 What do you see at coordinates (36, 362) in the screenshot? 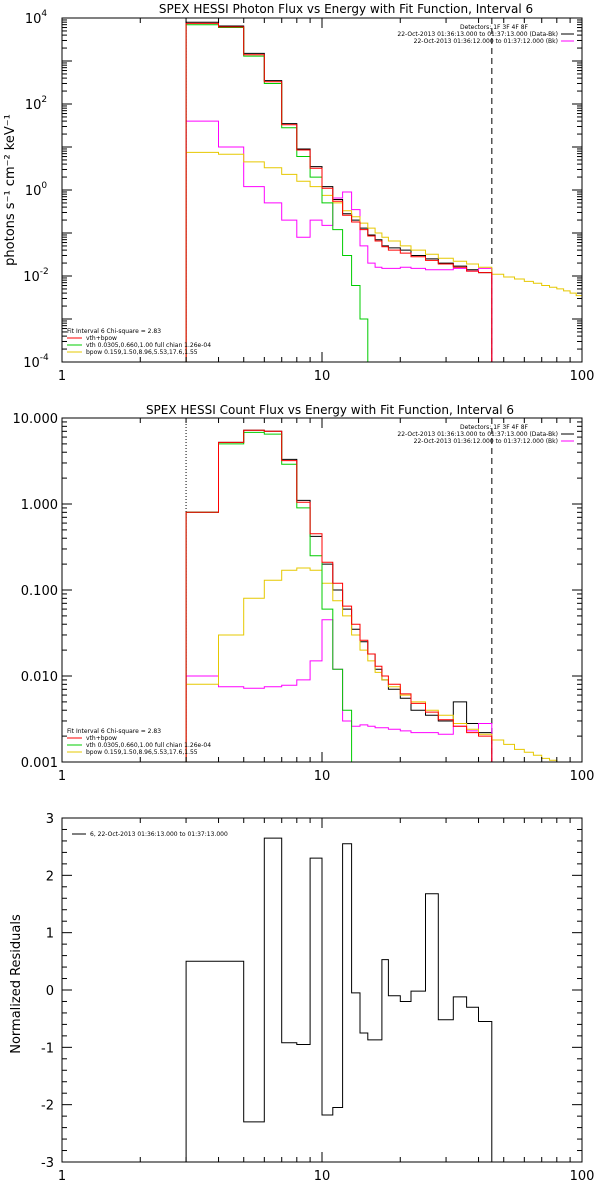
I see `y-tick-label: 10⁻⁴` at bounding box center [36, 362].